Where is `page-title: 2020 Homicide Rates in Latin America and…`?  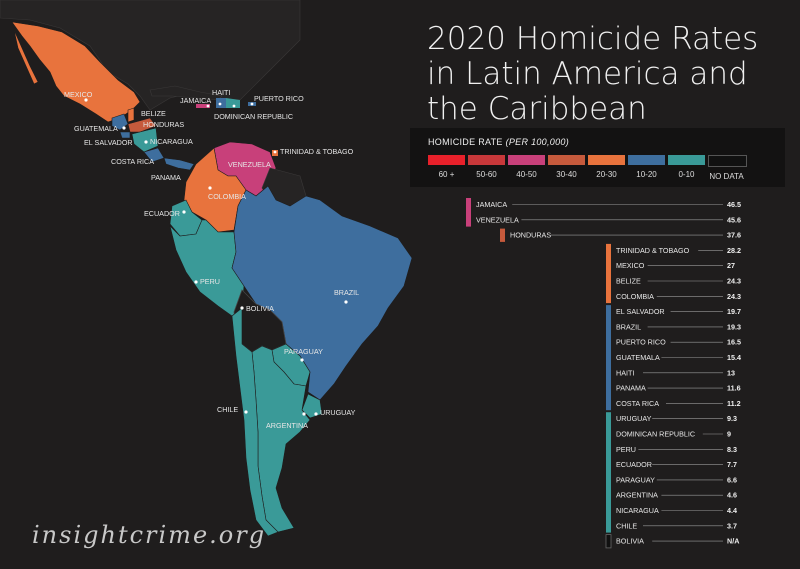 page-title: 2020 Homicide Rates in Latin America and… is located at coordinates (607, 74).